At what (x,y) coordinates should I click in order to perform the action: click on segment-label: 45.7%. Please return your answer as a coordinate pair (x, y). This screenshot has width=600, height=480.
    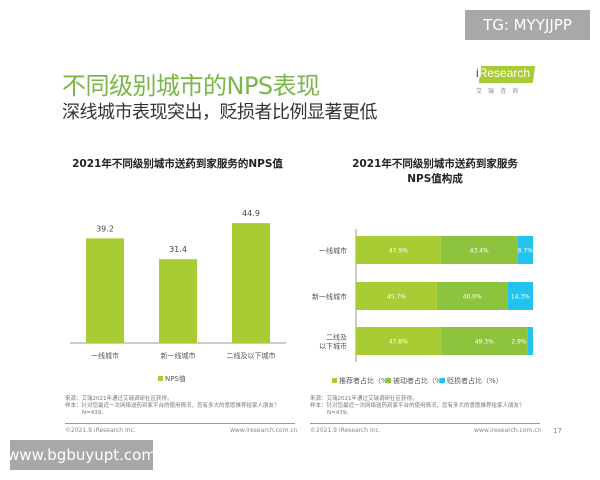
    Looking at the image, I should click on (396, 297).